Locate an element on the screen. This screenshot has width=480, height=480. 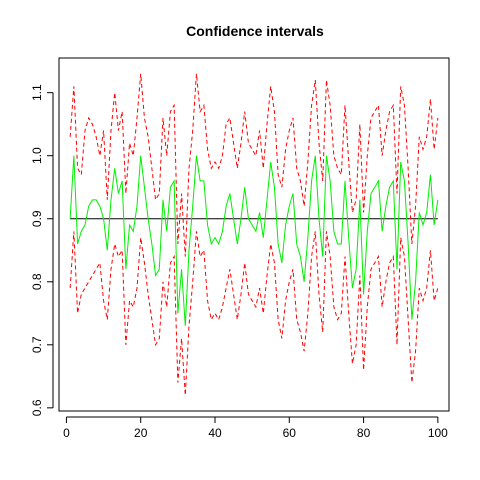
x-tick-label: 20 is located at coordinates (141, 433).